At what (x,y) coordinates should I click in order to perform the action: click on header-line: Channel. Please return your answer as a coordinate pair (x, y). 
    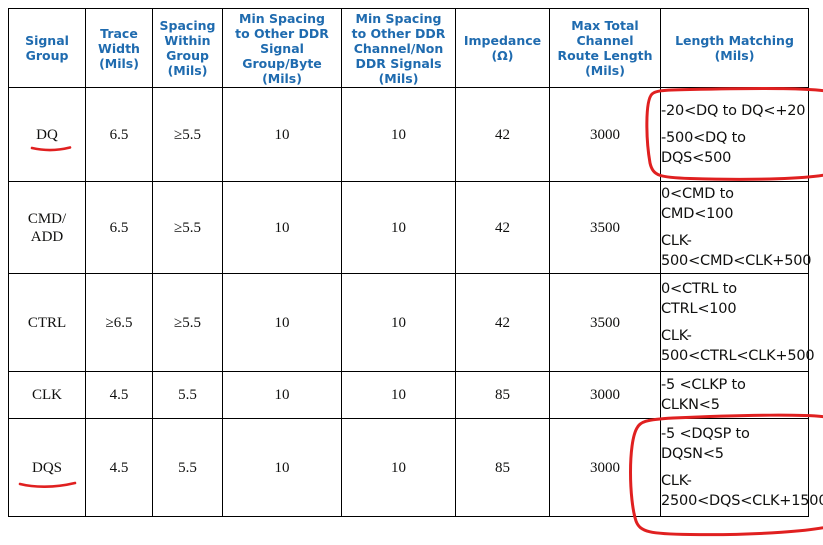
    Looking at the image, I should click on (605, 40).